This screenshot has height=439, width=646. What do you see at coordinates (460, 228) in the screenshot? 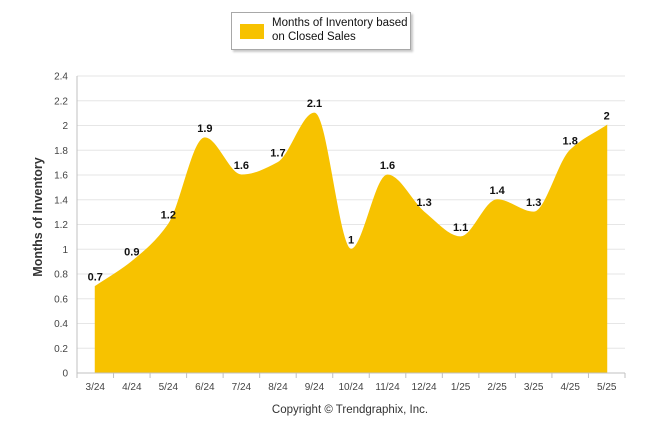
I see `data-label: 1.1` at bounding box center [460, 228].